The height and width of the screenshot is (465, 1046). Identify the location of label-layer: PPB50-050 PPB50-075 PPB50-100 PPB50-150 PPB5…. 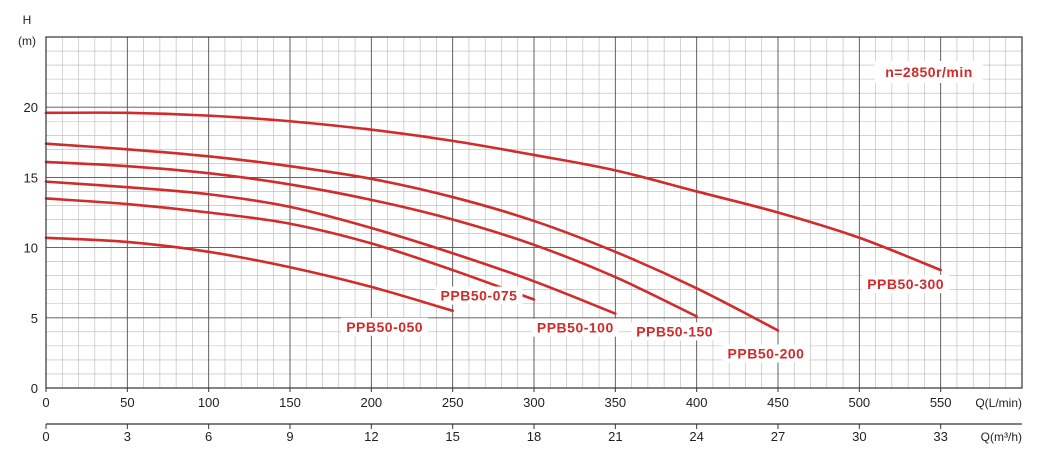
(645, 319).